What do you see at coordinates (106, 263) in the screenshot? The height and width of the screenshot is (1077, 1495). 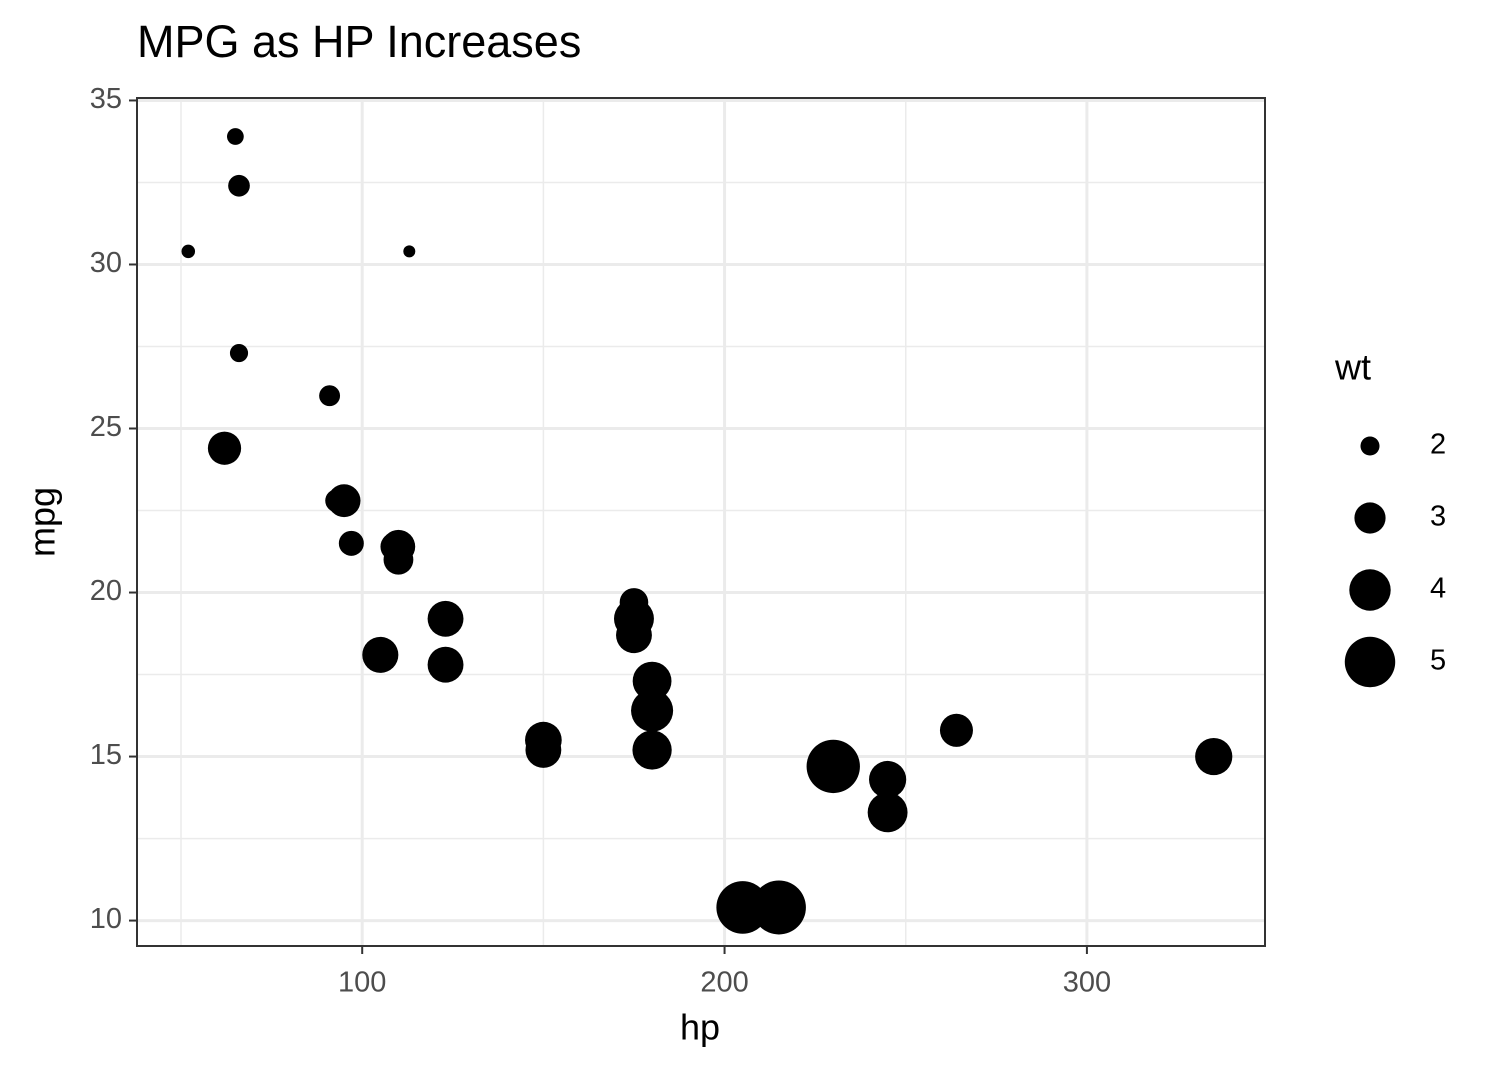 I see `y-tick-label: 30` at bounding box center [106, 263].